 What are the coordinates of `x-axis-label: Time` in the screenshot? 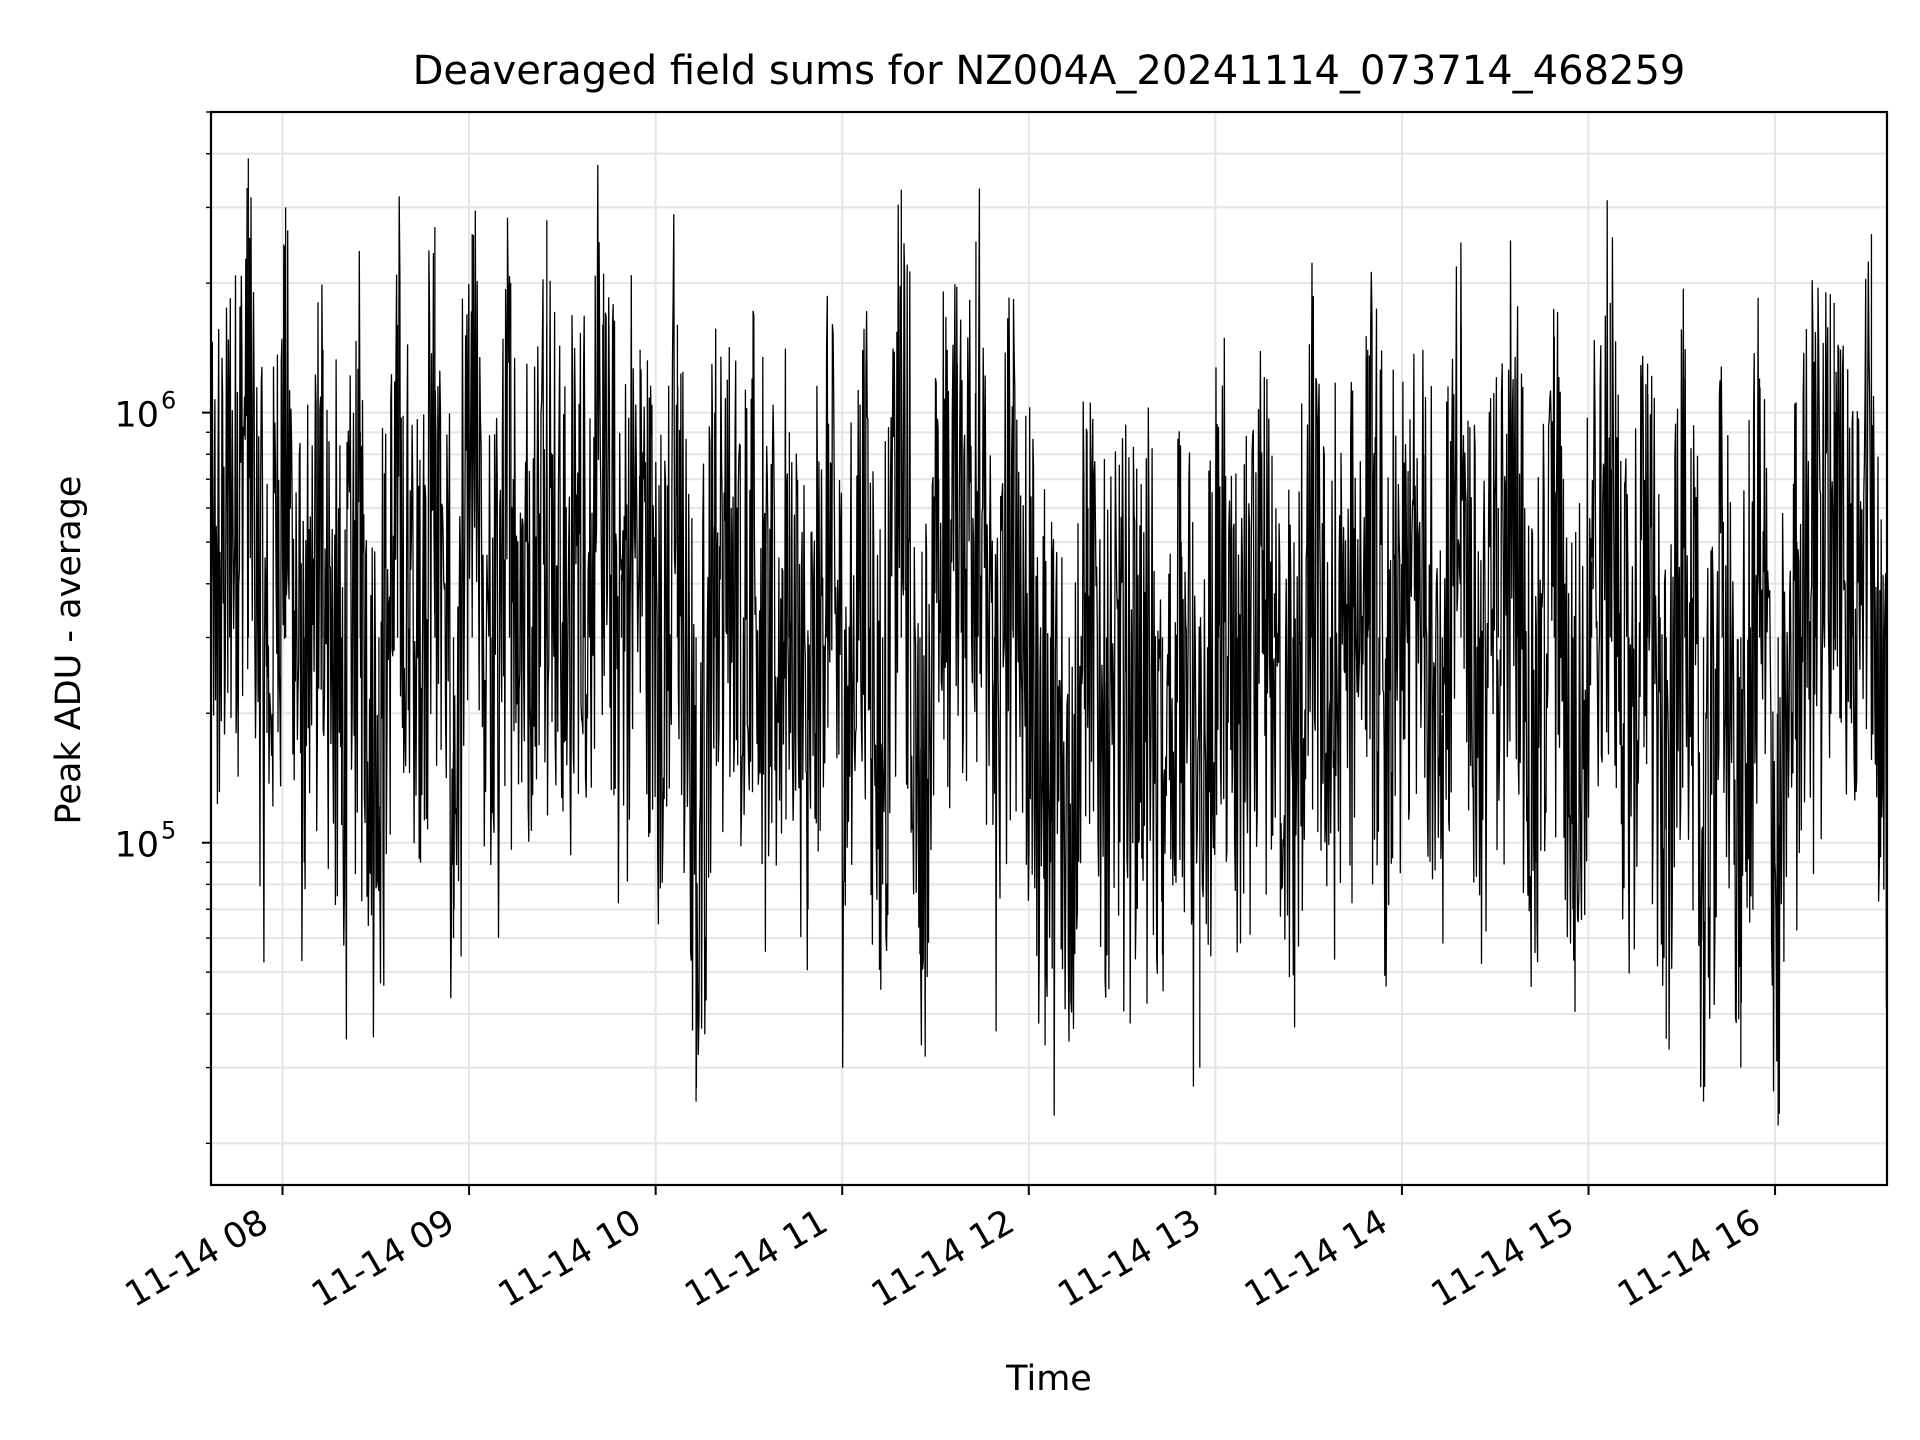 It's located at (1048, 1379).